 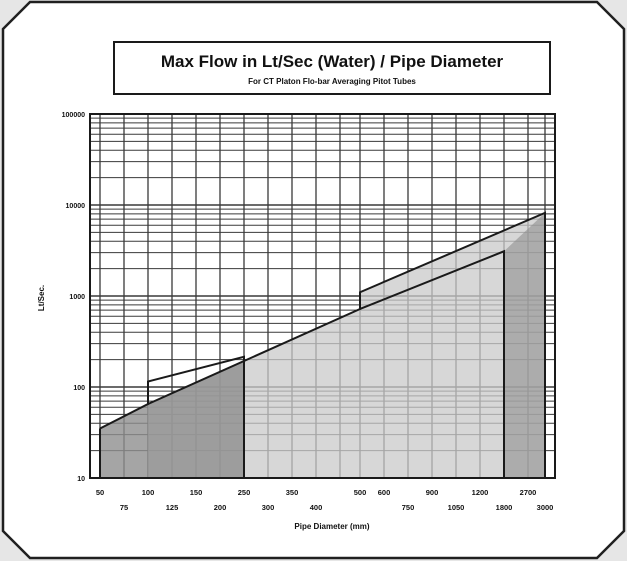 What do you see at coordinates (124, 507) in the screenshot?
I see `x-tick-label: 75` at bounding box center [124, 507].